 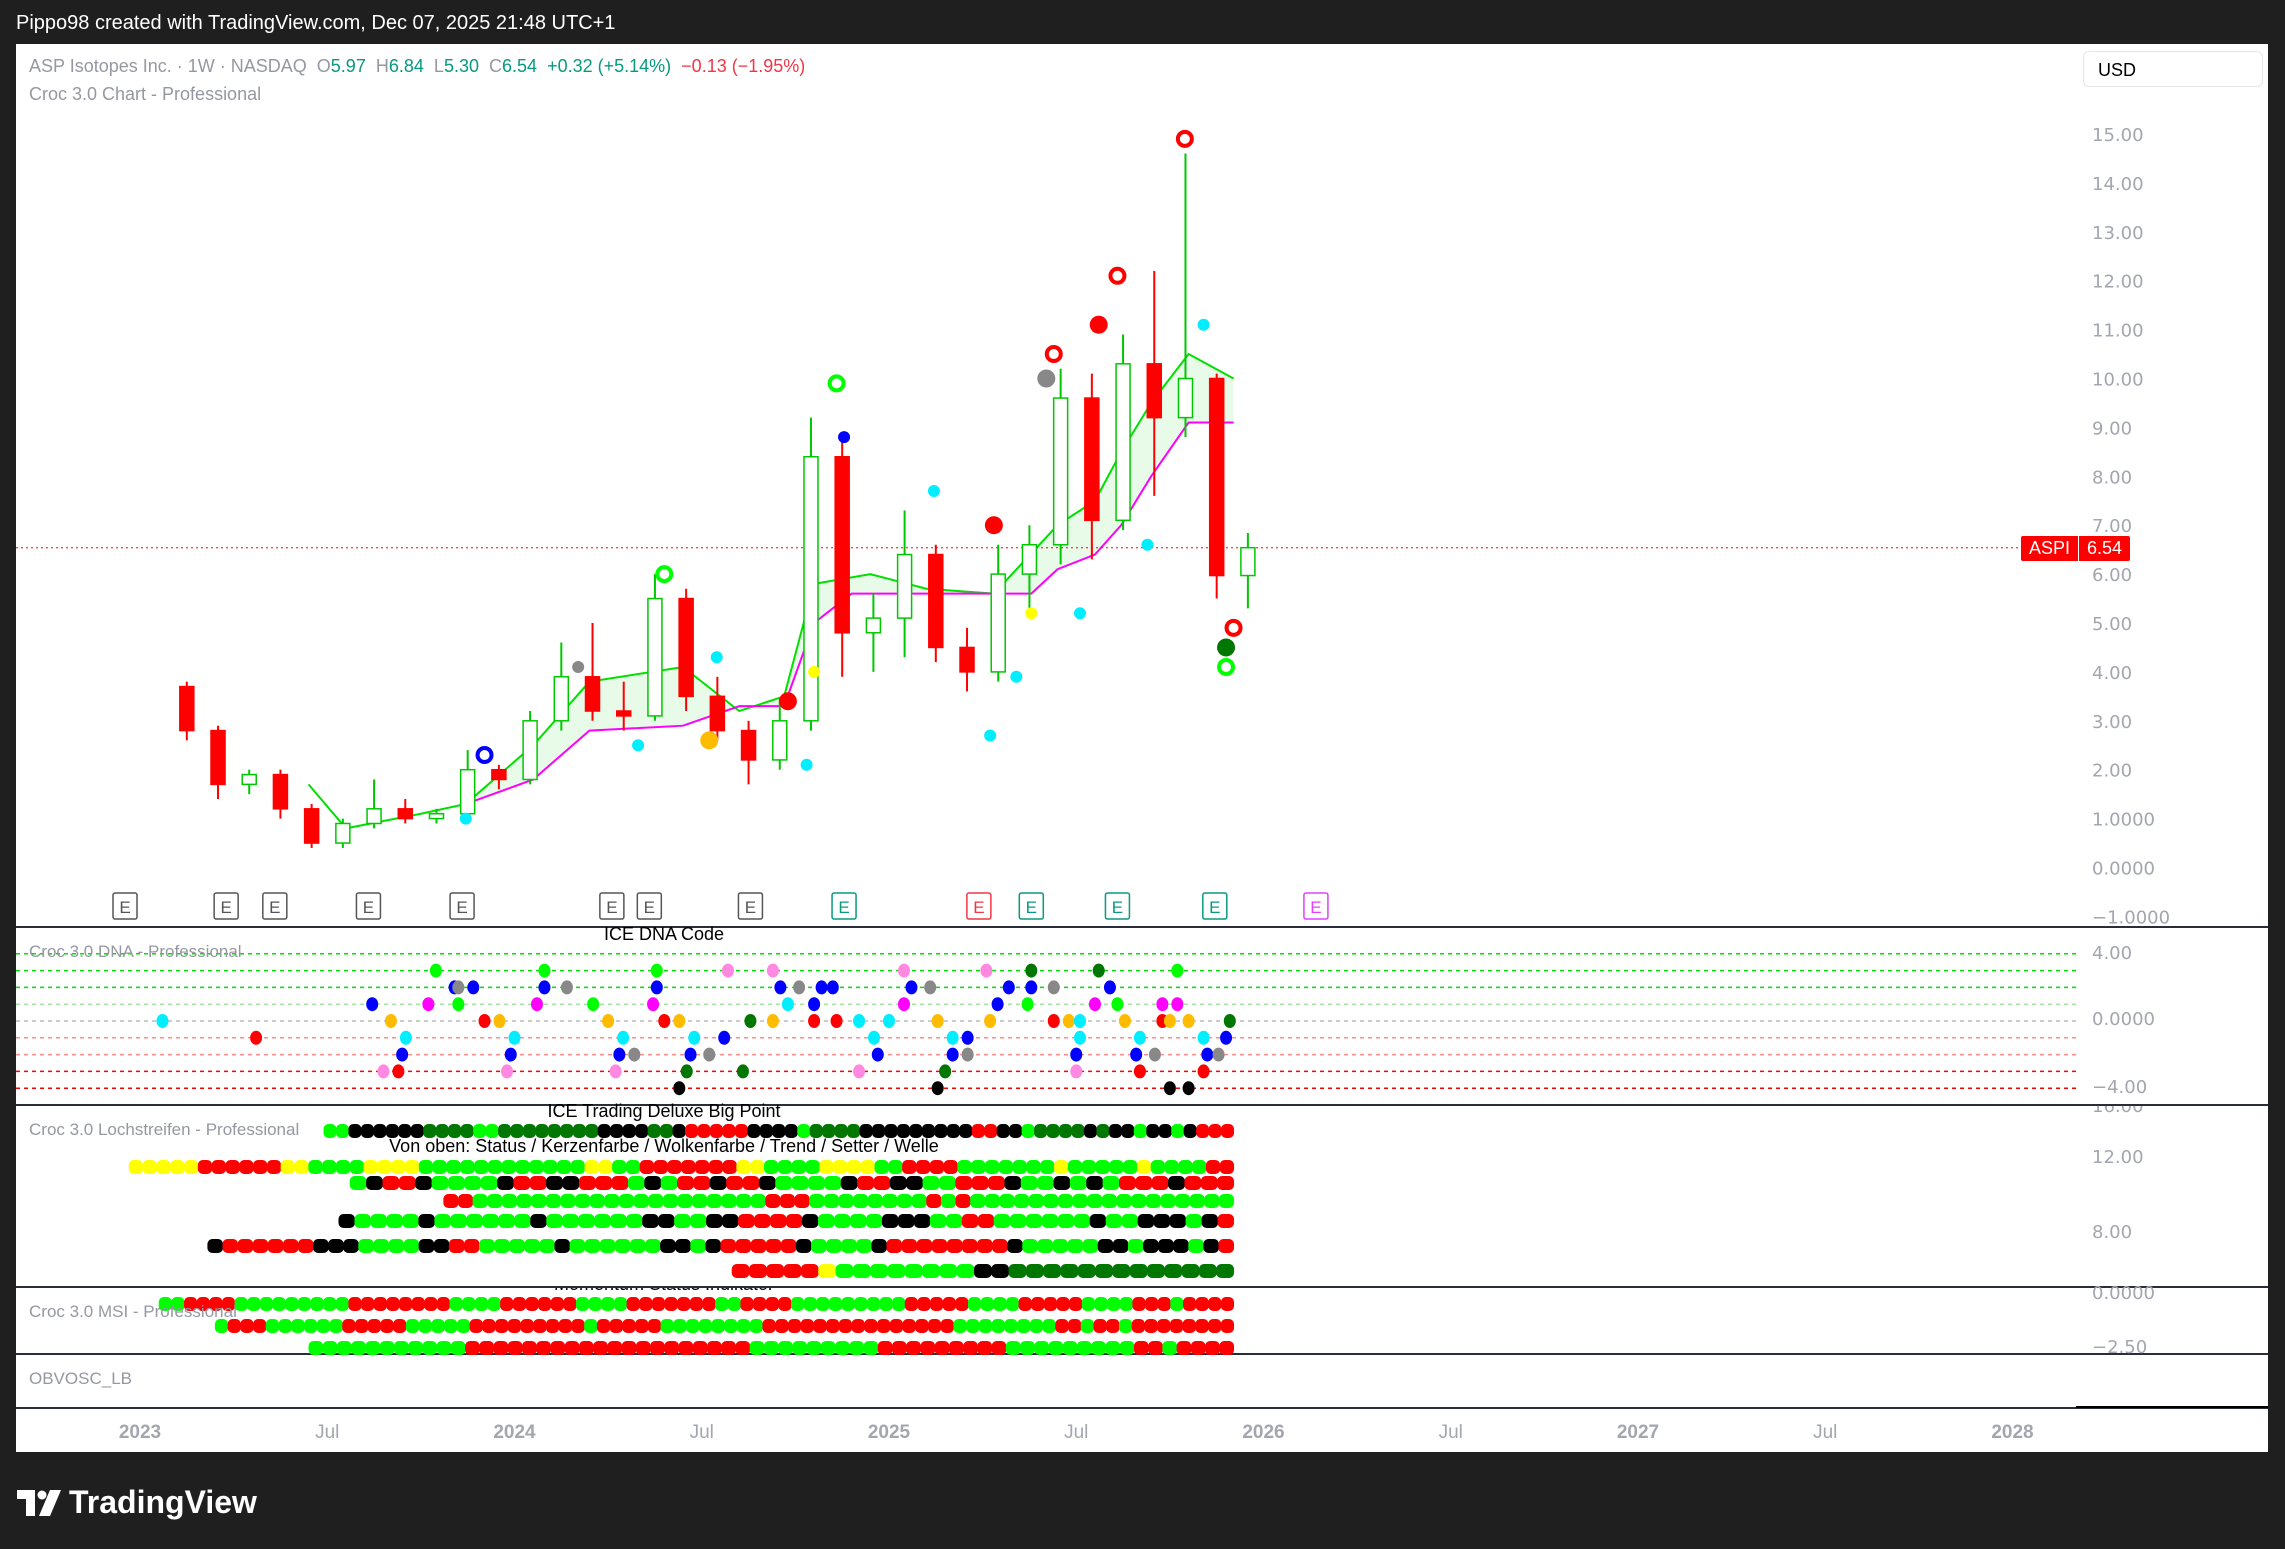 I want to click on tradingview-logo: TradingView, so click(x=137, y=1502).